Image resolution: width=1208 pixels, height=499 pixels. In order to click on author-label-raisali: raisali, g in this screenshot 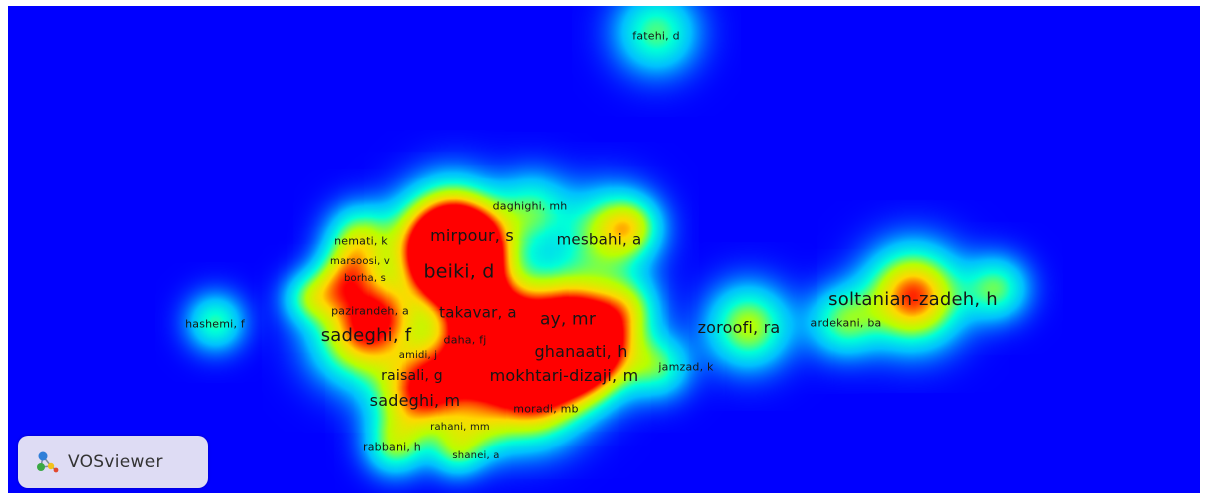, I will do `click(412, 376)`.